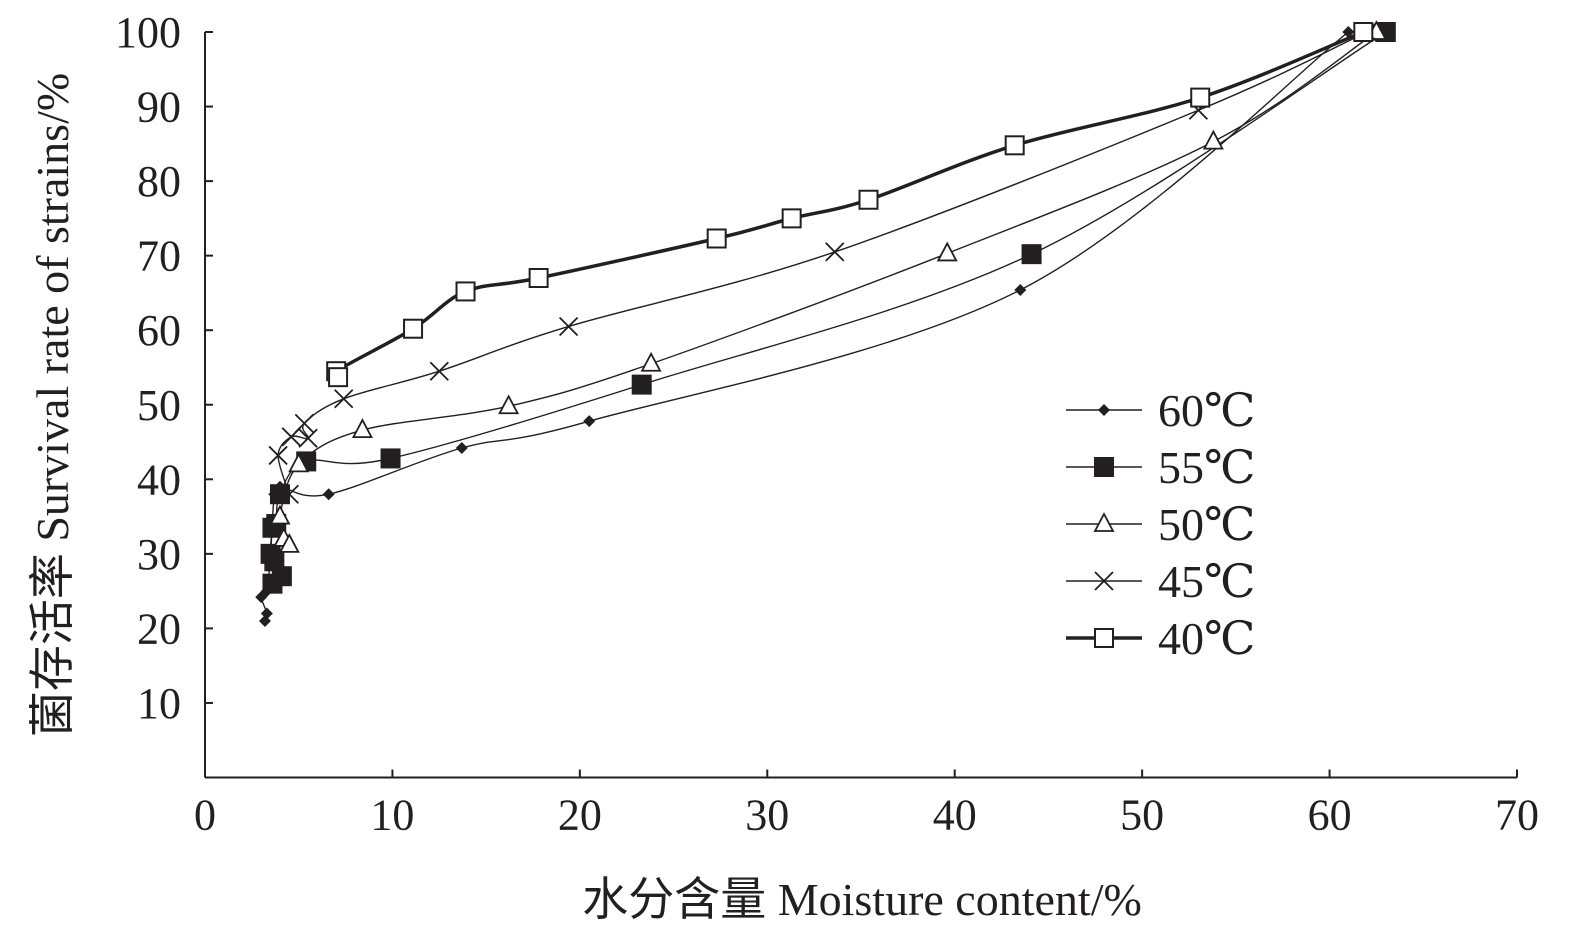 The image size is (1575, 936). What do you see at coordinates (159, 628) in the screenshot?
I see `y-tick-label: 20` at bounding box center [159, 628].